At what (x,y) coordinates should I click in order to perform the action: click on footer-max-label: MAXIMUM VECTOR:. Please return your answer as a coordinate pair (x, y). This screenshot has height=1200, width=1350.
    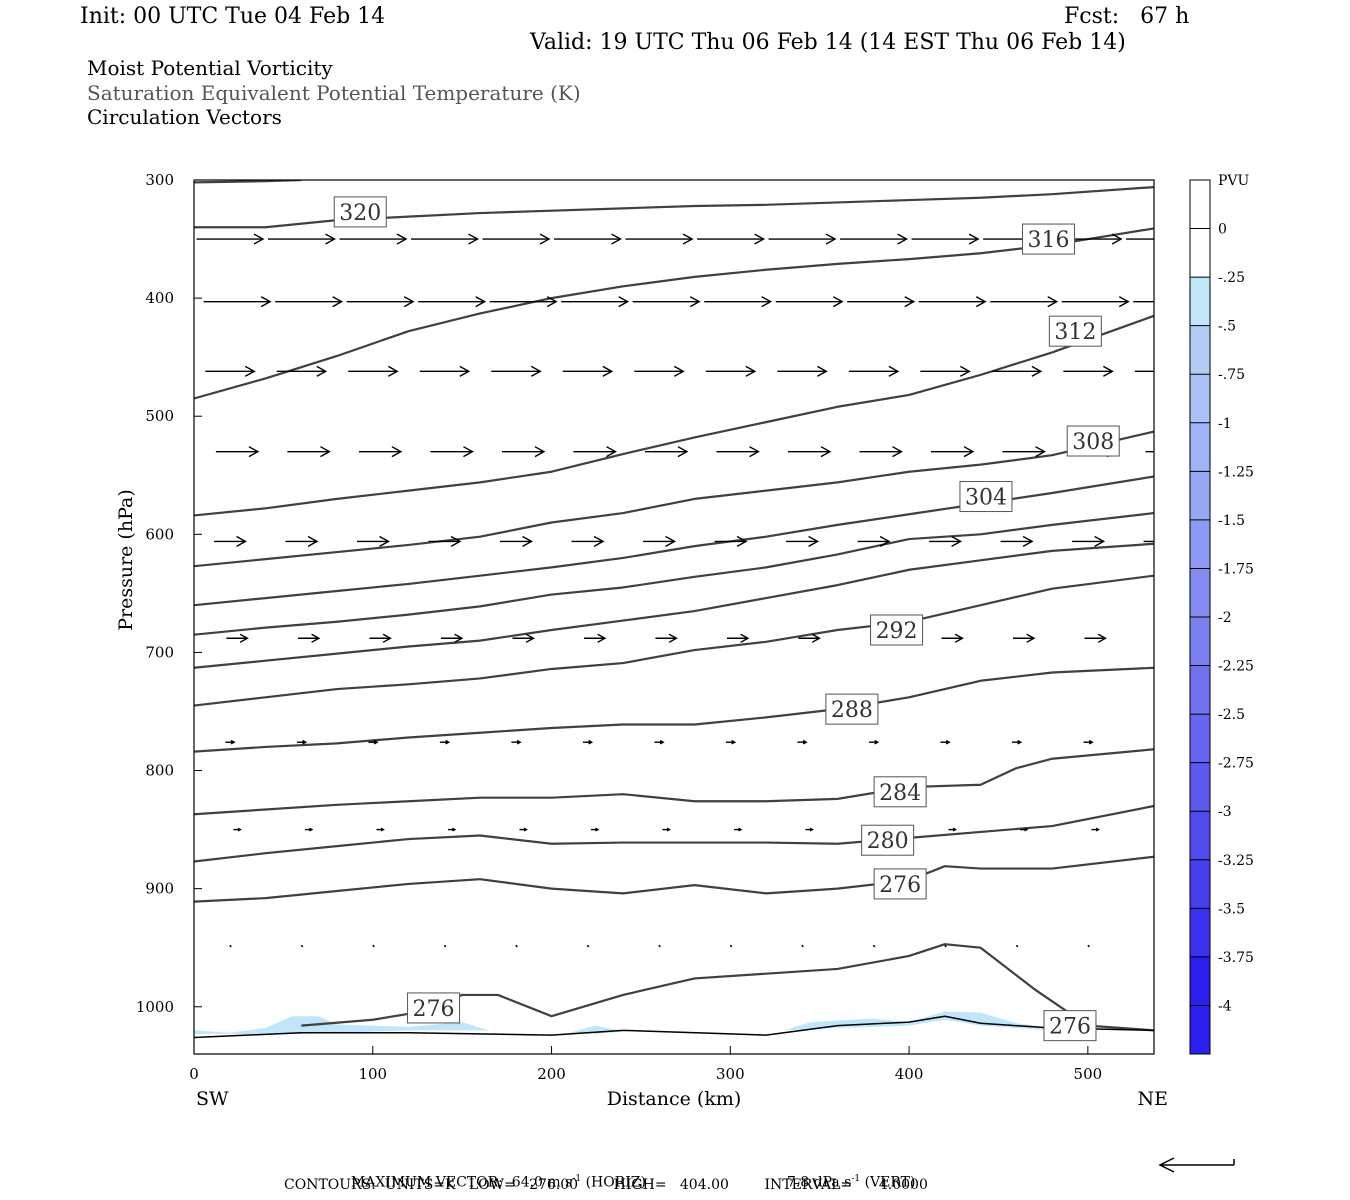
    Looking at the image, I should click on (426, 1182).